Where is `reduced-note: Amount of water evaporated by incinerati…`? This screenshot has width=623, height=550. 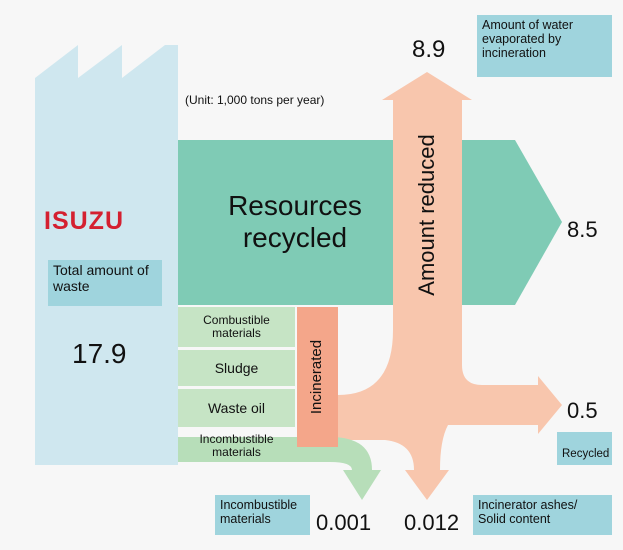
reduced-note: Amount of water evaporated by incinerati… is located at coordinates (544, 46).